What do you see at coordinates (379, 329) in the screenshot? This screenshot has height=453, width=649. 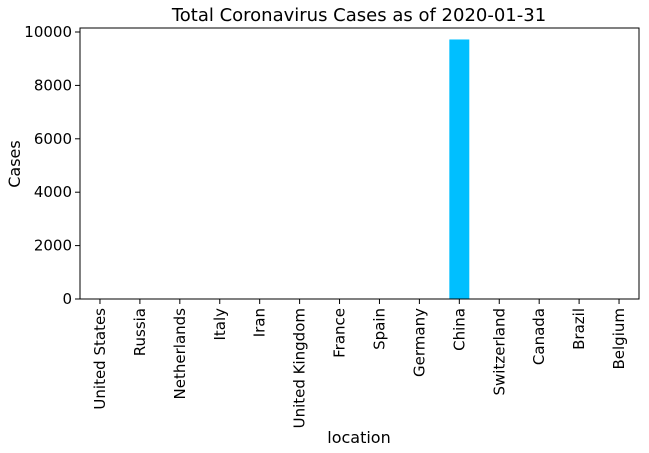 I see `x-tick-label: Spain` at bounding box center [379, 329].